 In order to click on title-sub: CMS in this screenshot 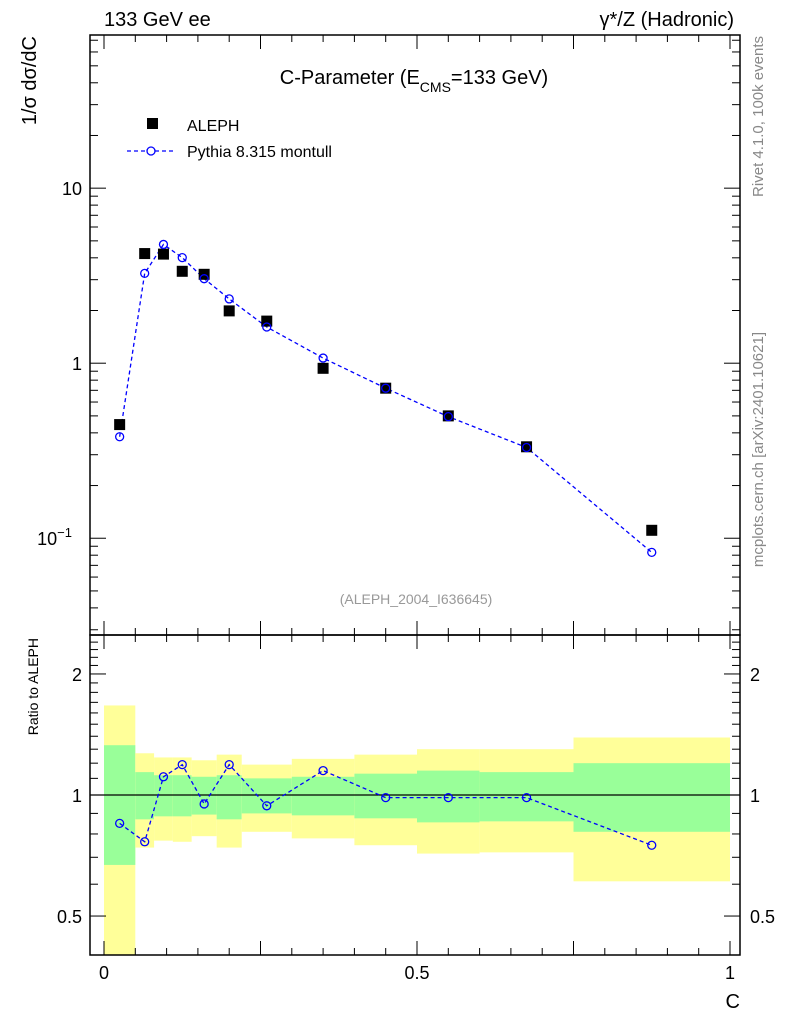, I will do `click(435, 87)`.